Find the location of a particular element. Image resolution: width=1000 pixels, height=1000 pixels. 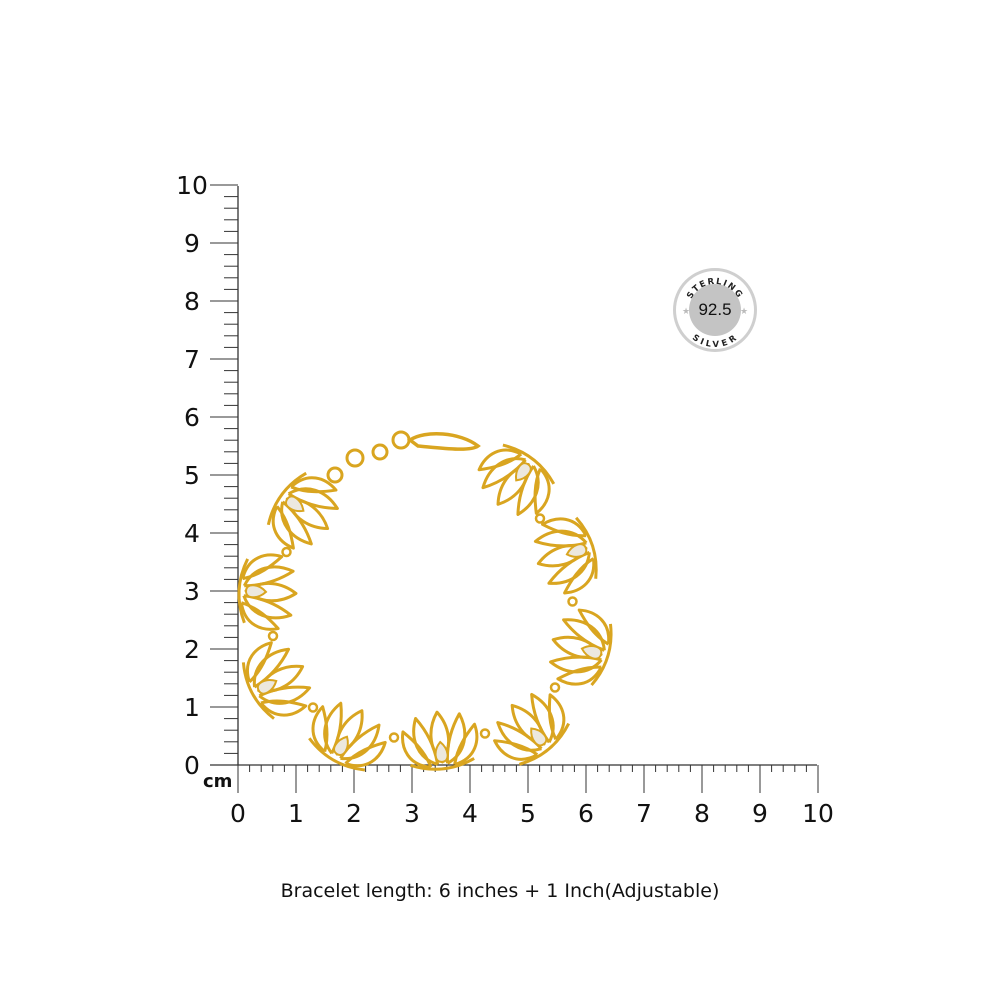

x-tick-label: 7 is located at coordinates (644, 813).